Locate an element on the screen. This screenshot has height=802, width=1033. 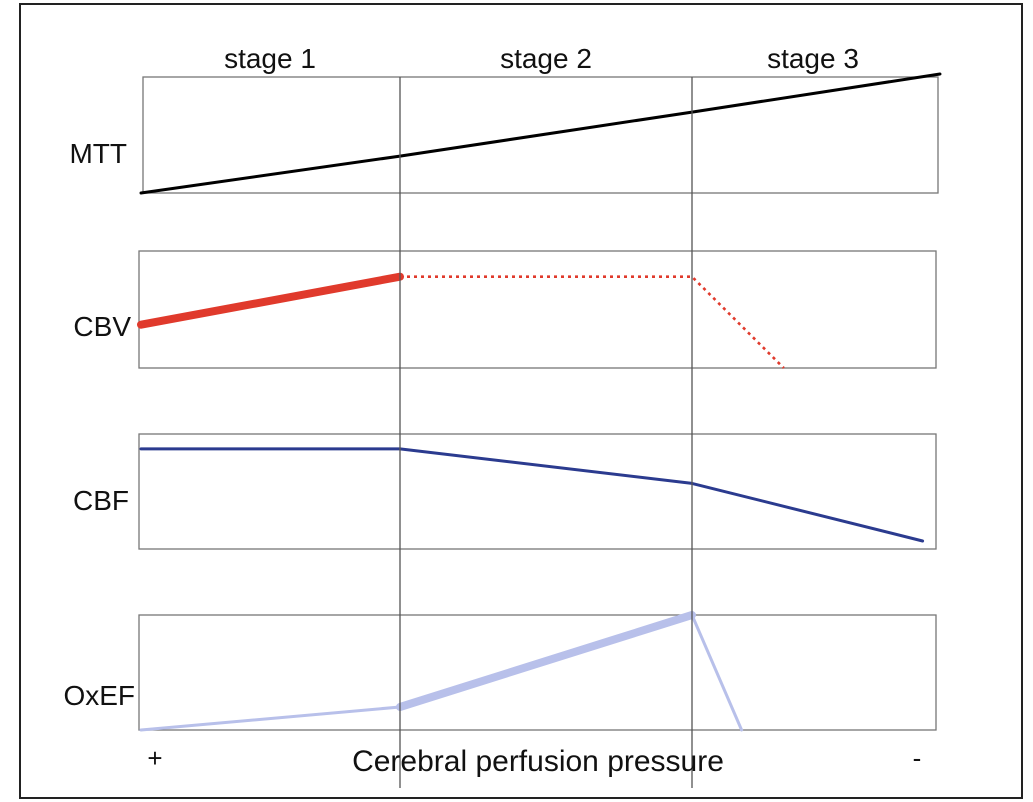
stage-label-1: stage 1 is located at coordinates (270, 58).